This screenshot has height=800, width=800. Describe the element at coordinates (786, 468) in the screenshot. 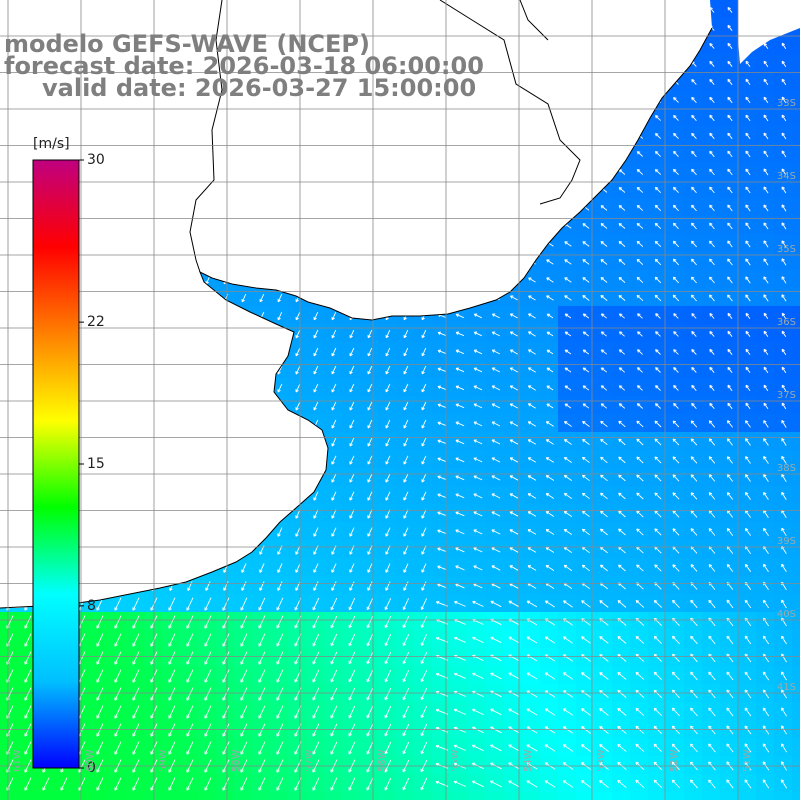

I see `latitude-label: 38S` at that location.